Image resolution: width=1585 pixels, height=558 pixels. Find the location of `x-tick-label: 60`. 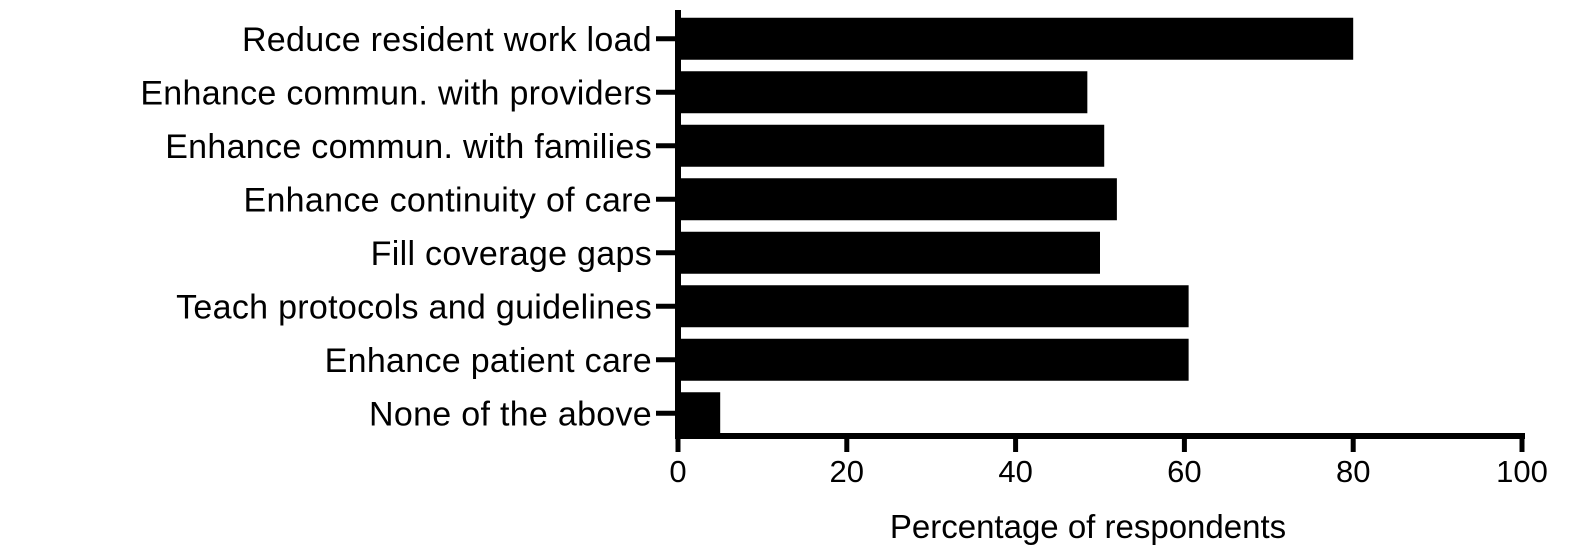

x-tick-label: 60 is located at coordinates (1184, 471).